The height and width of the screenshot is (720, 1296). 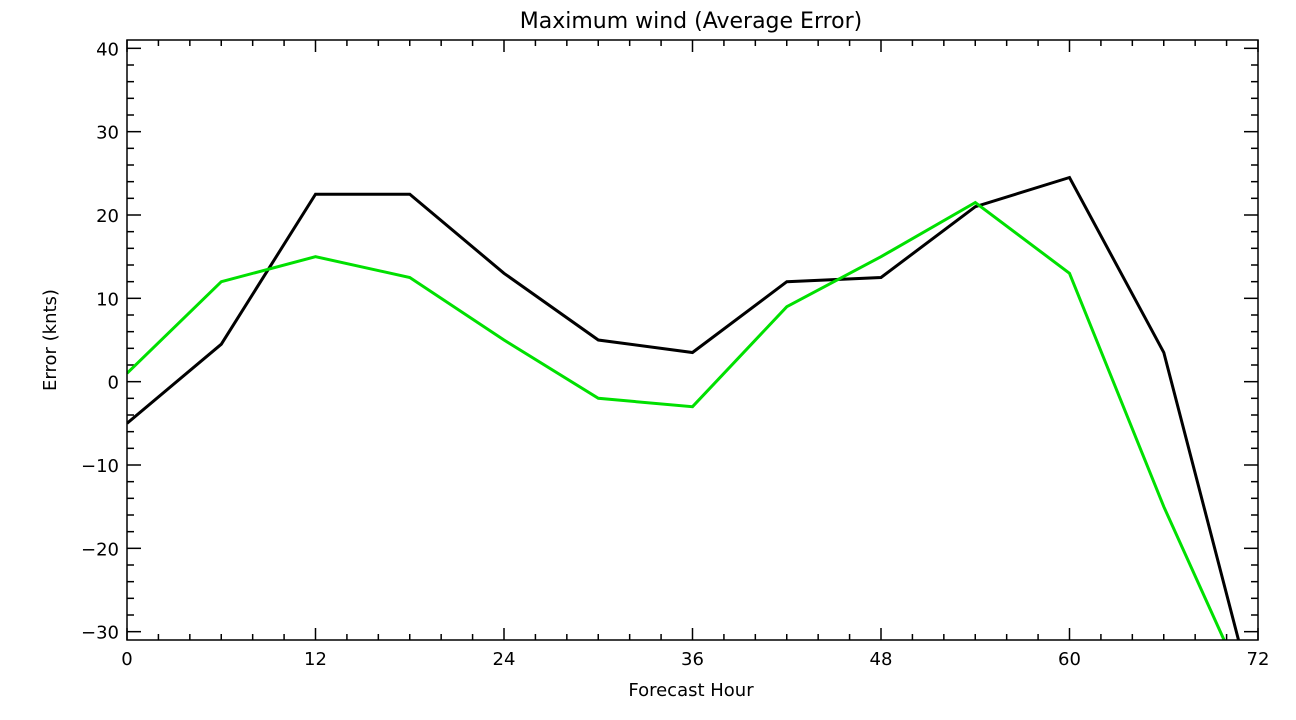 What do you see at coordinates (107, 299) in the screenshot?
I see `y-tick-label: 10` at bounding box center [107, 299].